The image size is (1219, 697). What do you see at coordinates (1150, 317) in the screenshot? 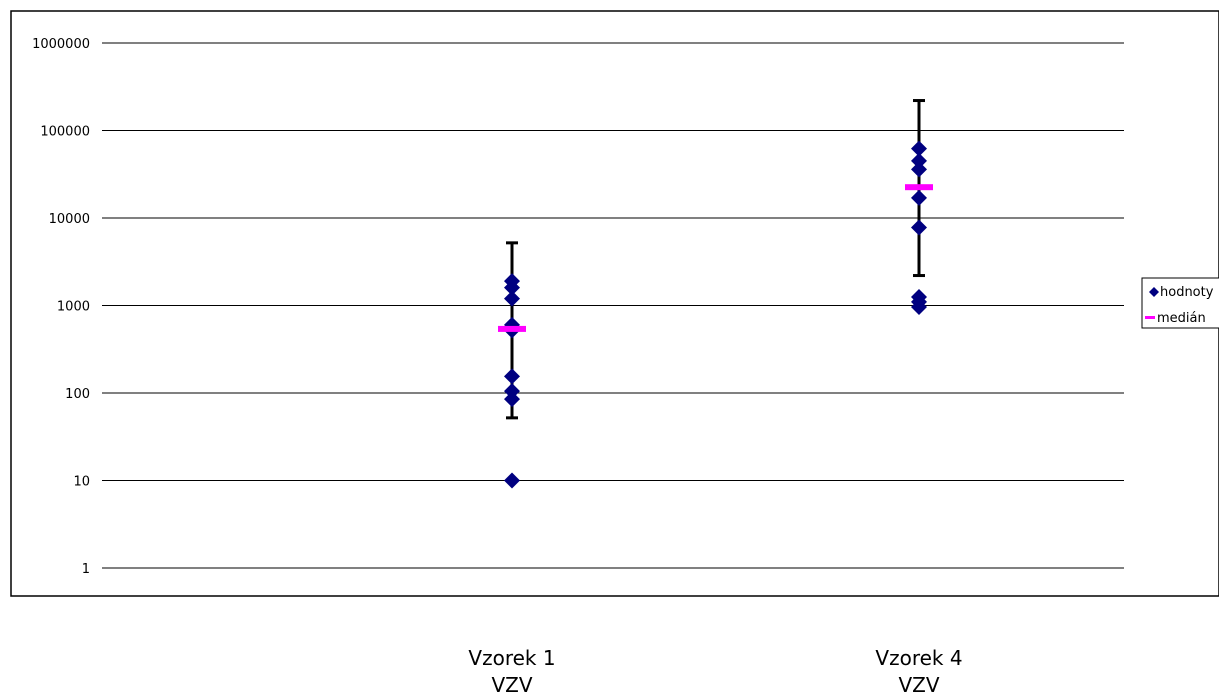
I see `legend-median-dash-icon` at bounding box center [1150, 317].